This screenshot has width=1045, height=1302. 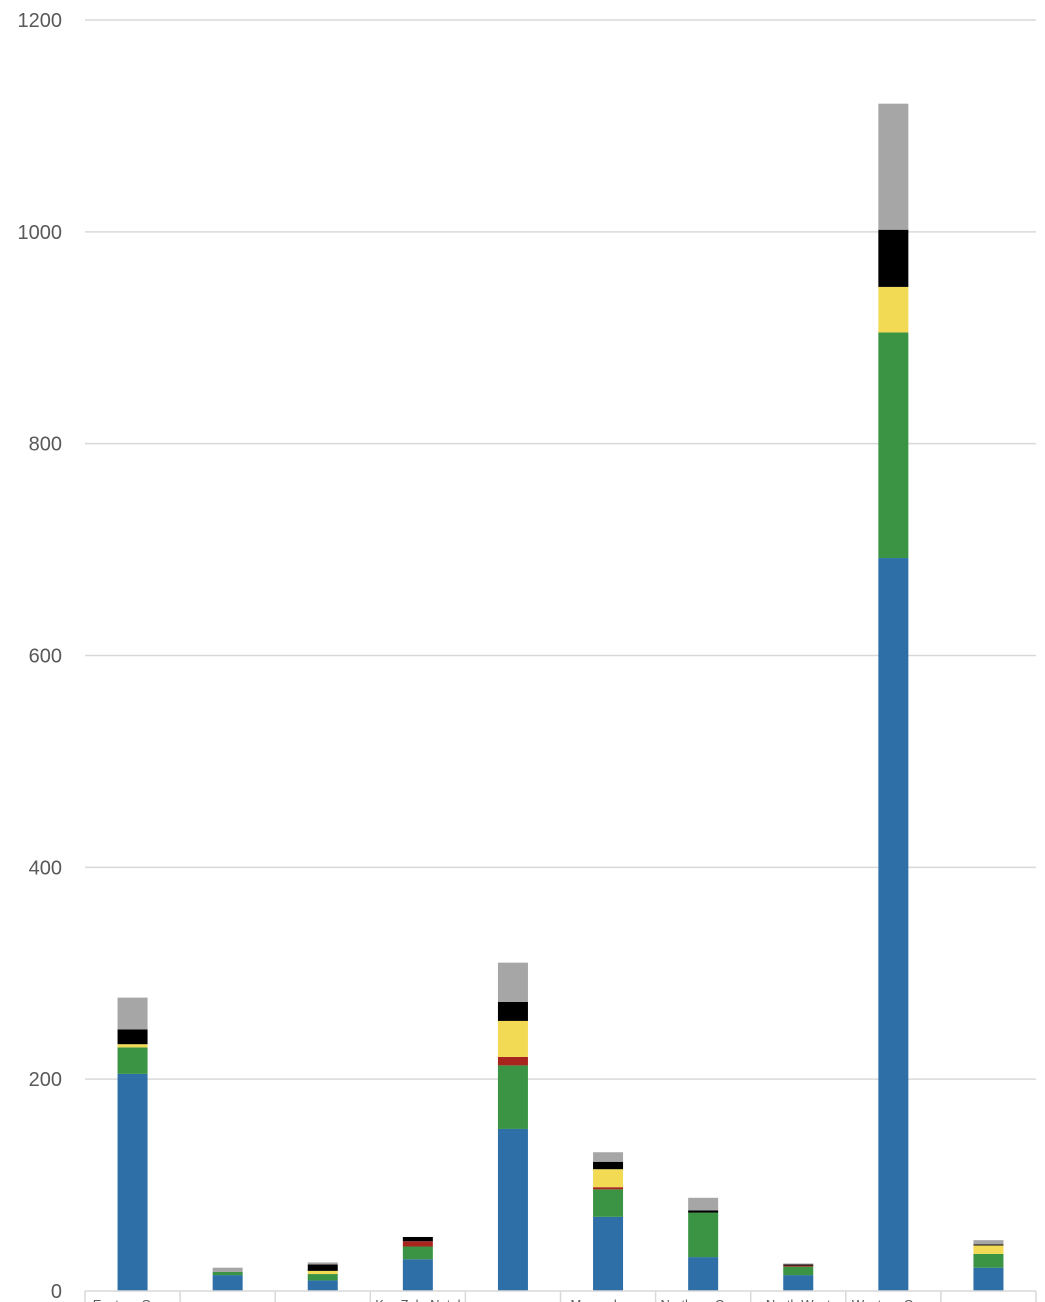 What do you see at coordinates (893, 1299) in the screenshot?
I see `x-tick-label-8: Western Cape` at bounding box center [893, 1299].